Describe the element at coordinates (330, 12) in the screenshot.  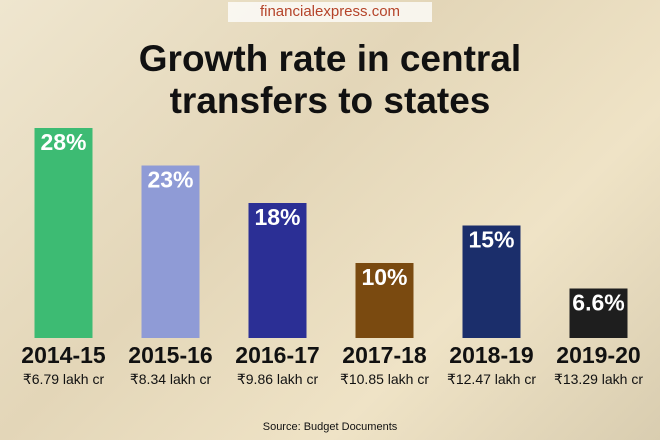
I see `site-name: financialexpress.com` at that location.